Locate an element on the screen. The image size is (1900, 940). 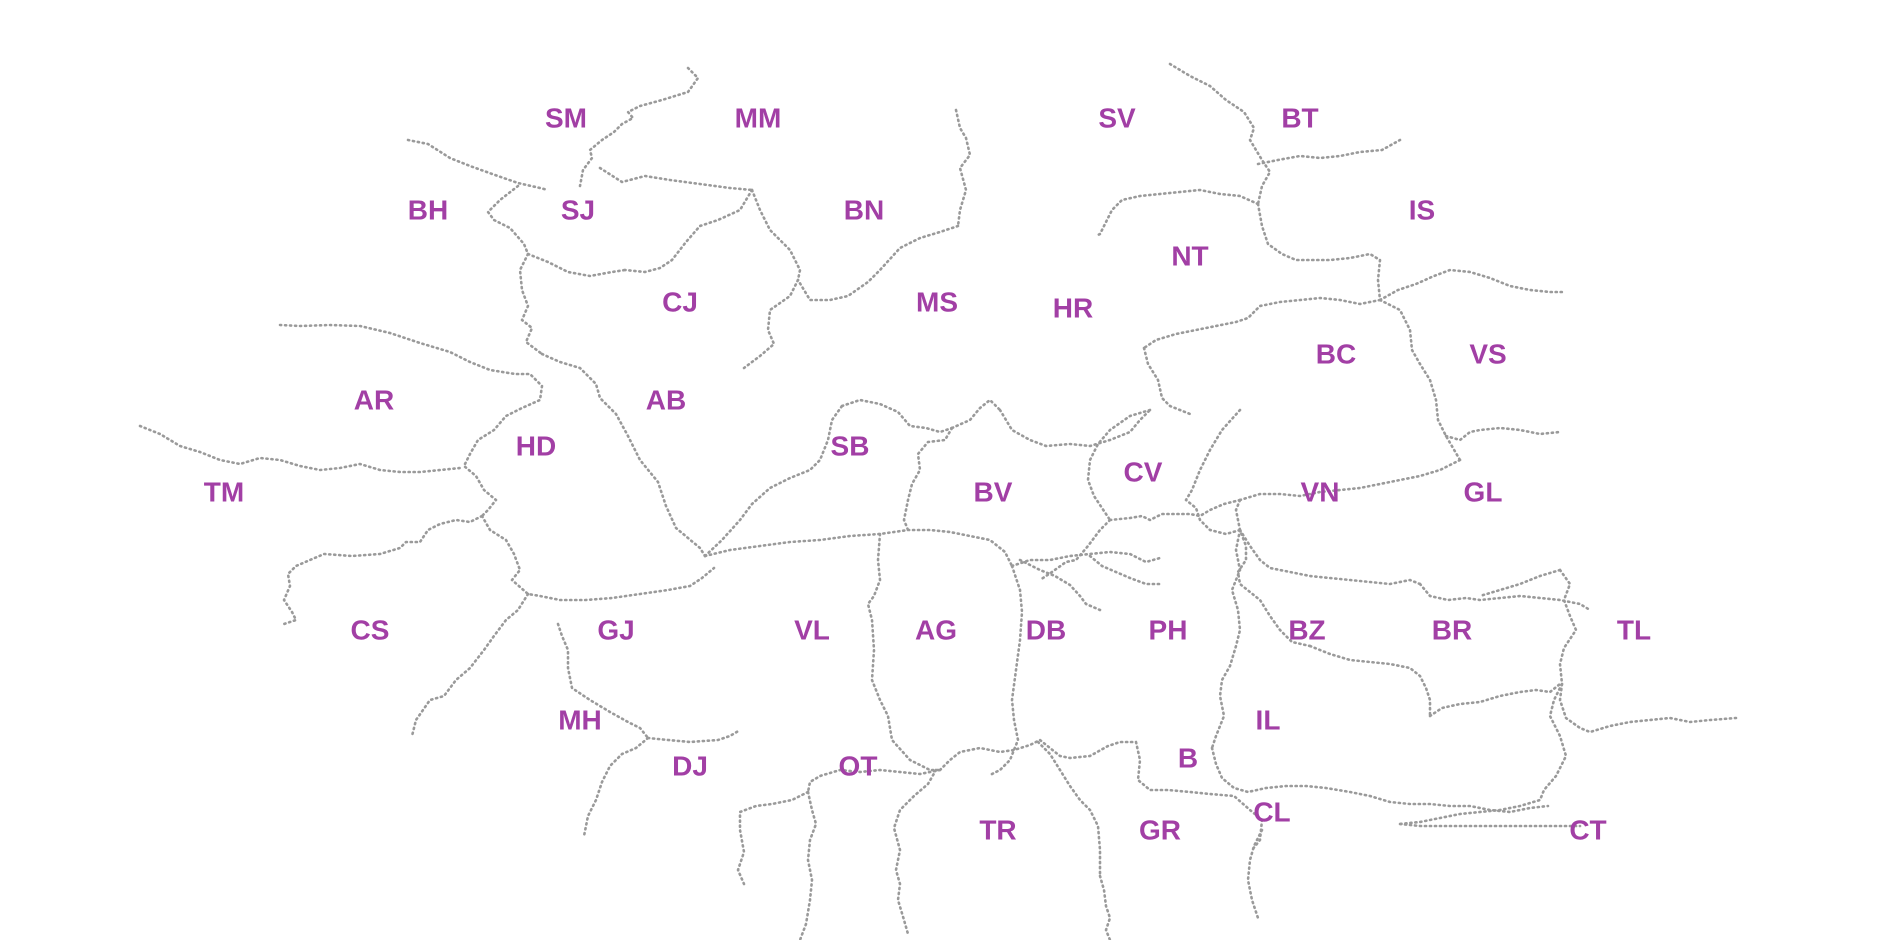
county-label-ms: MS is located at coordinates (937, 301).